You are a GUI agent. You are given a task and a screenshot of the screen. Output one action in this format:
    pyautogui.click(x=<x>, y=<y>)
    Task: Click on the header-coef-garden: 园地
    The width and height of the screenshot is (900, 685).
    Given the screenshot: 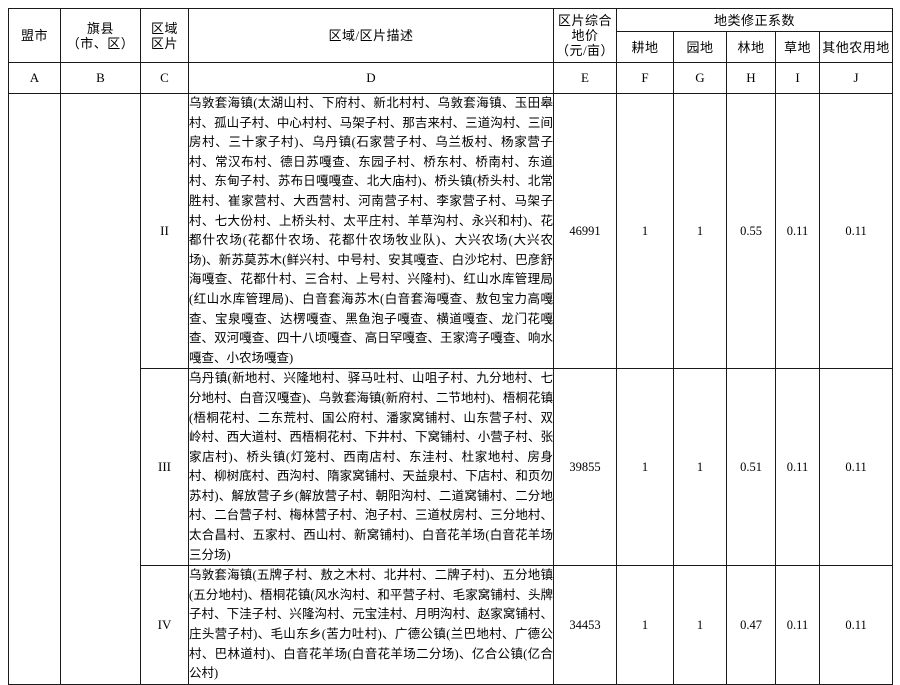 What is the action you would take?
    pyautogui.click(x=700, y=47)
    